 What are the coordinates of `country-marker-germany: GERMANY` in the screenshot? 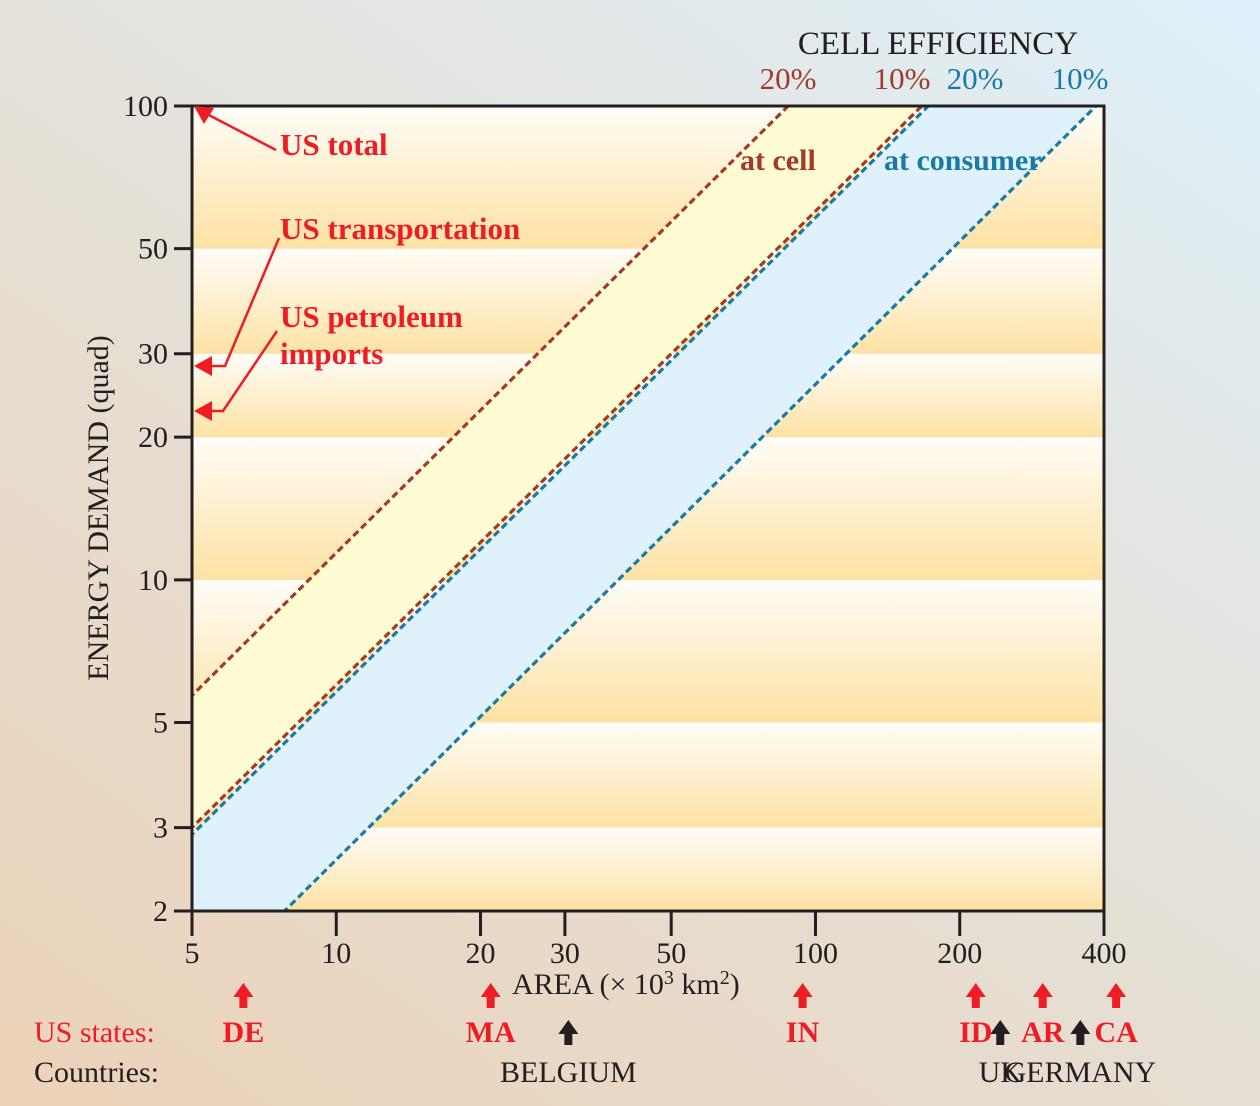 It's located at (1080, 1072).